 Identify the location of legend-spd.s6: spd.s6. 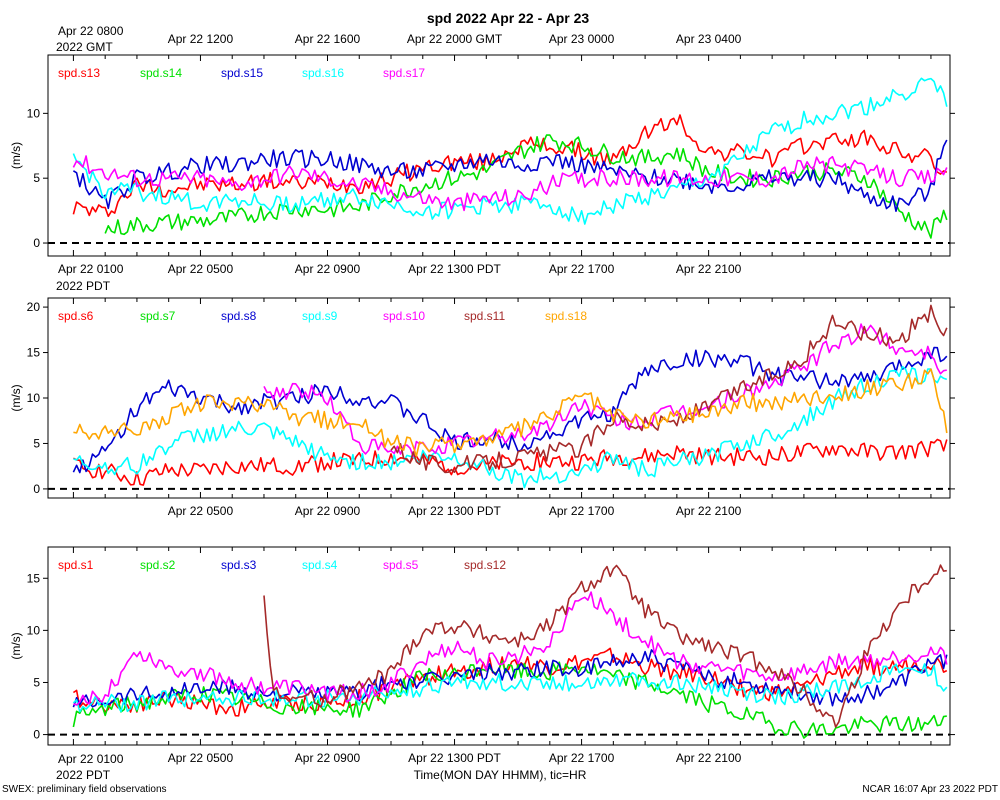
(76, 316).